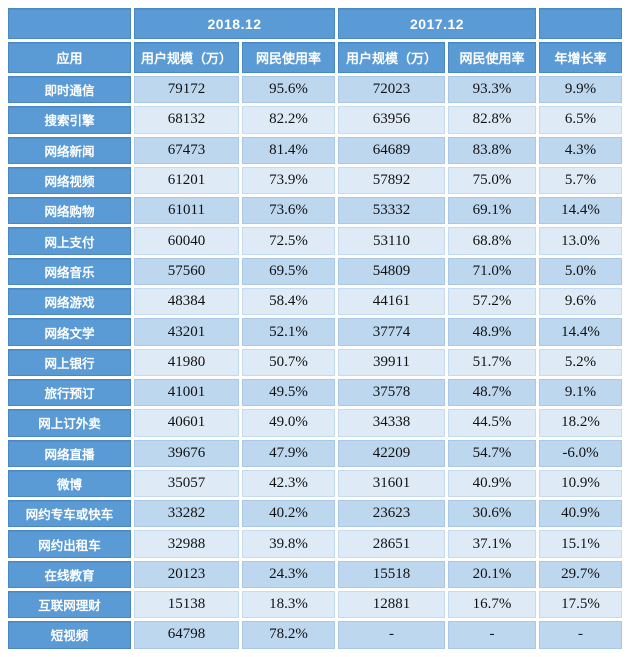 This screenshot has width=630, height=657. Describe the element at coordinates (315, 544) in the screenshot. I see `table-row: 网约出租车 32988 39.8% 28651 37.1% 15.1%` at that location.